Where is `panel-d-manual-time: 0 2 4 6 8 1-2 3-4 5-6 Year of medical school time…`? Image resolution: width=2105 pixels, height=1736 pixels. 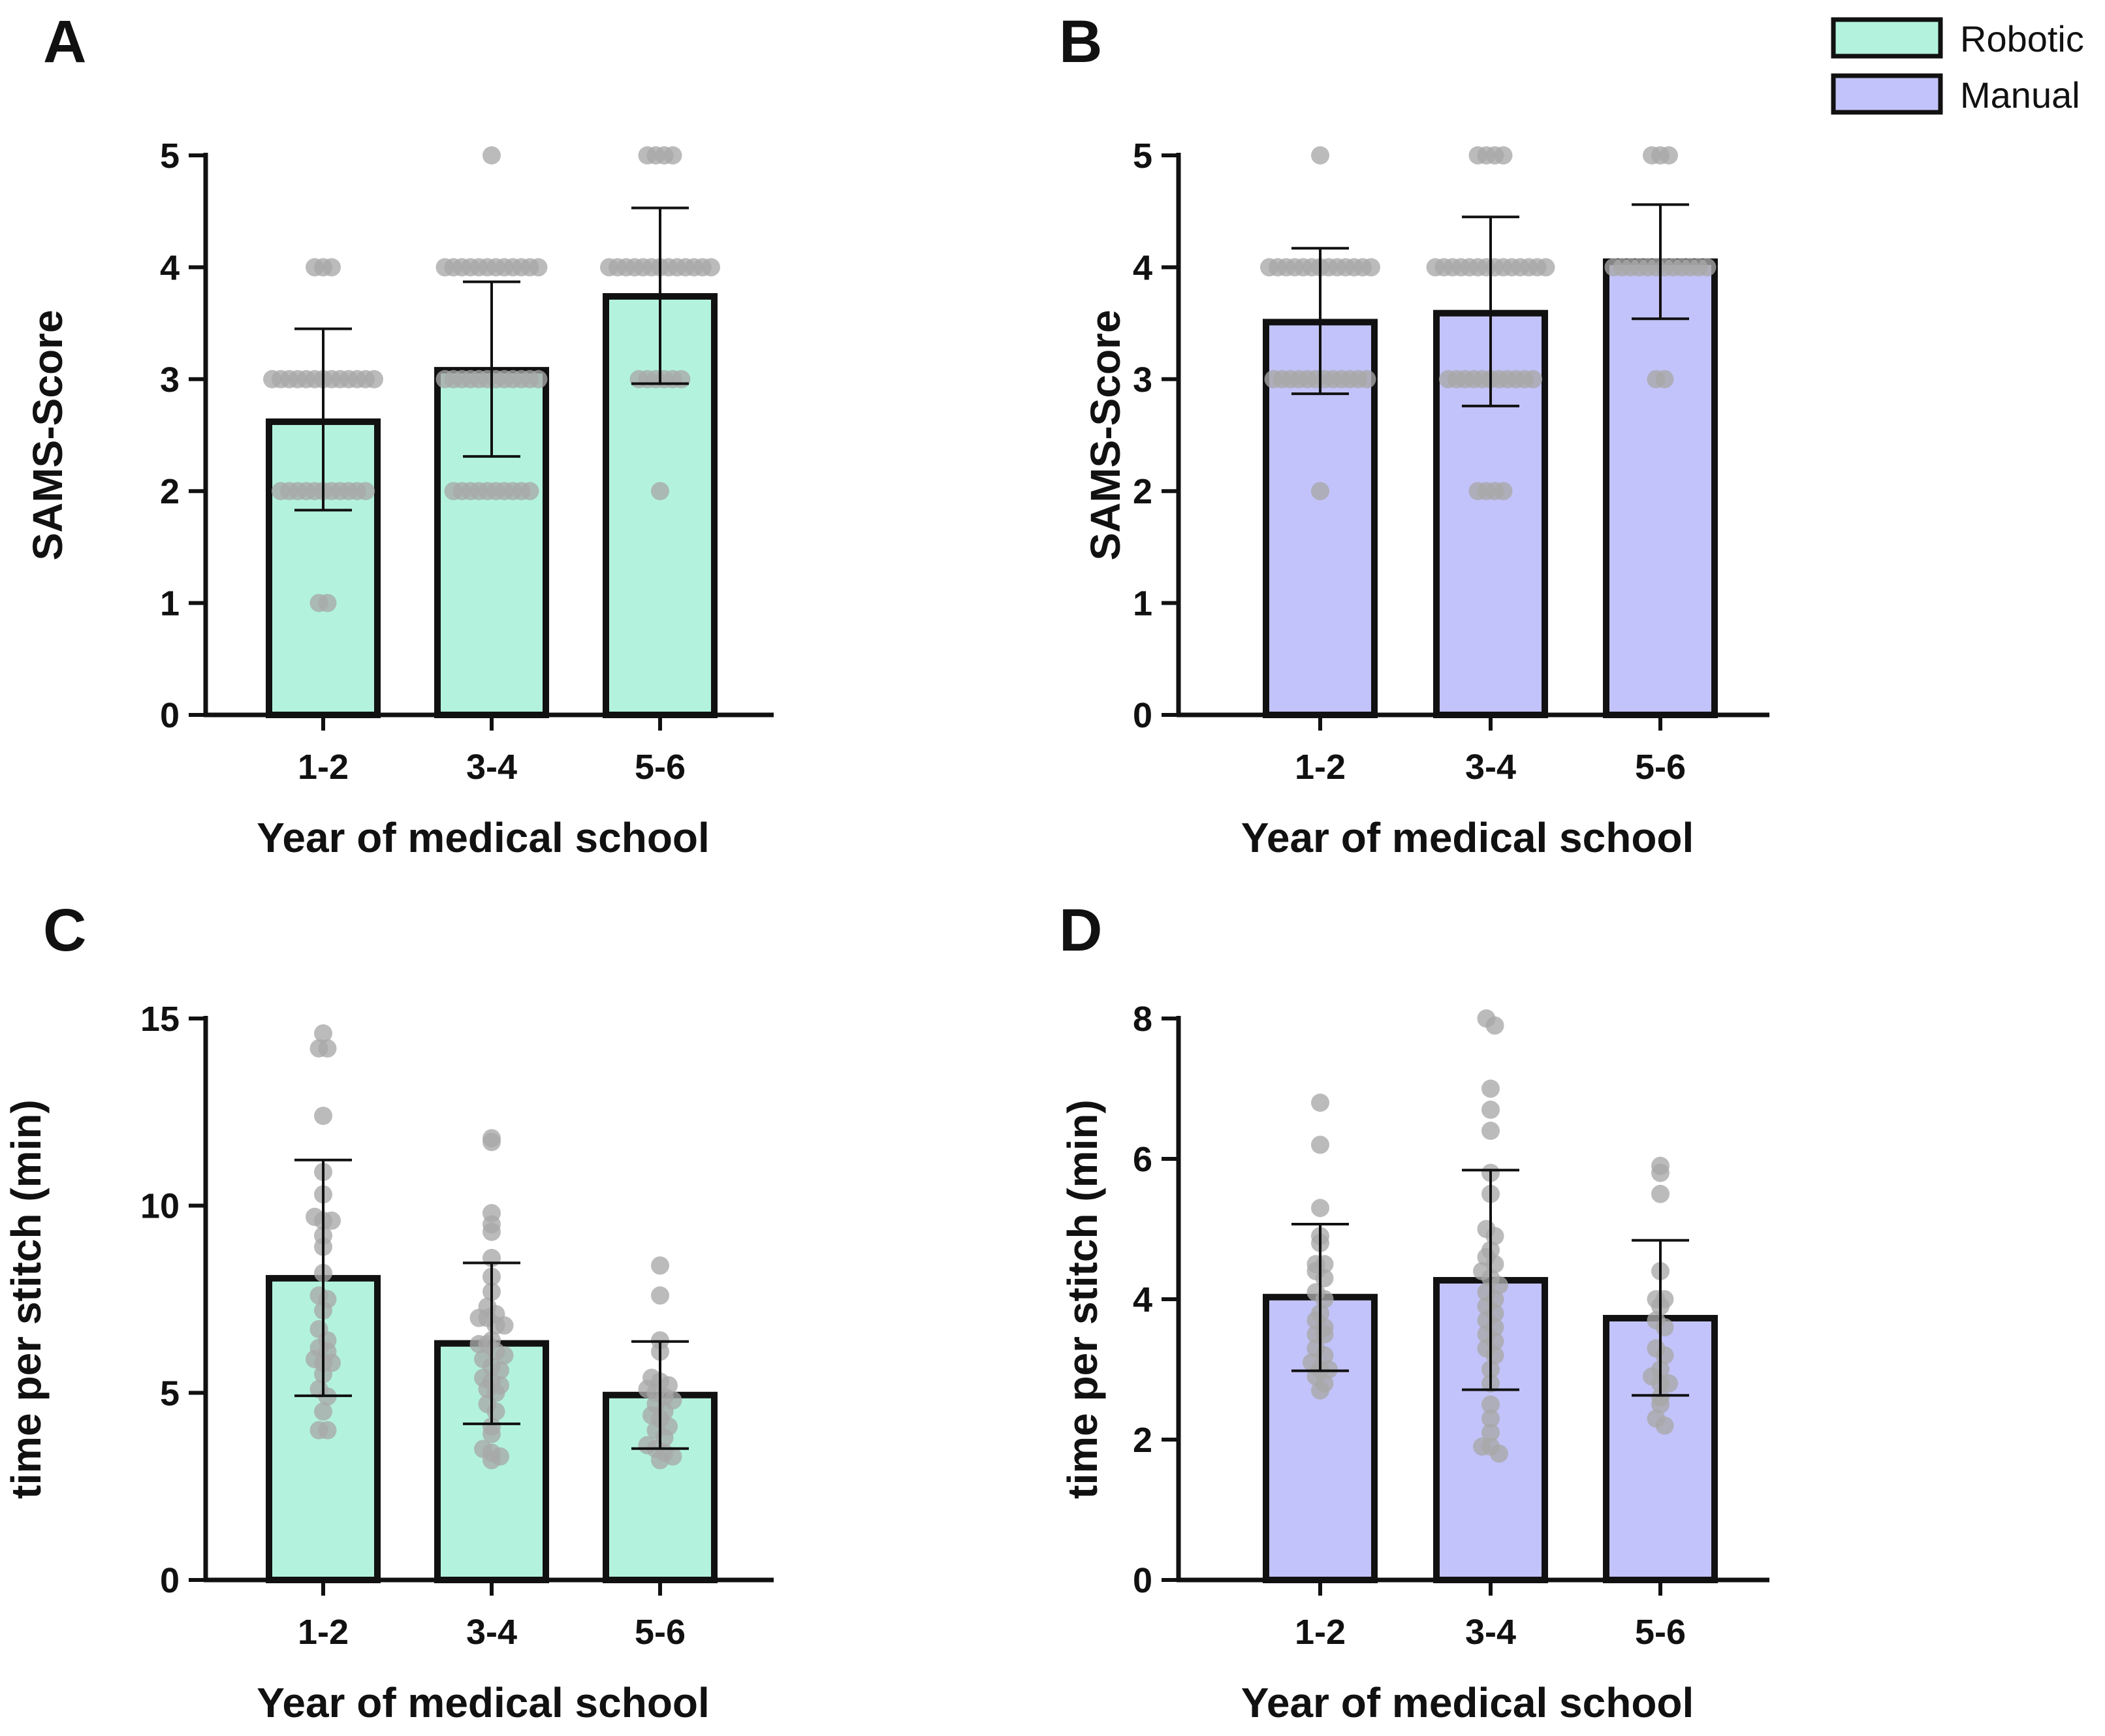 panel-d-manual-time: 0 2 4 6 8 1-2 3-4 5-6 Year of medical school time… is located at coordinates (1414, 1363).